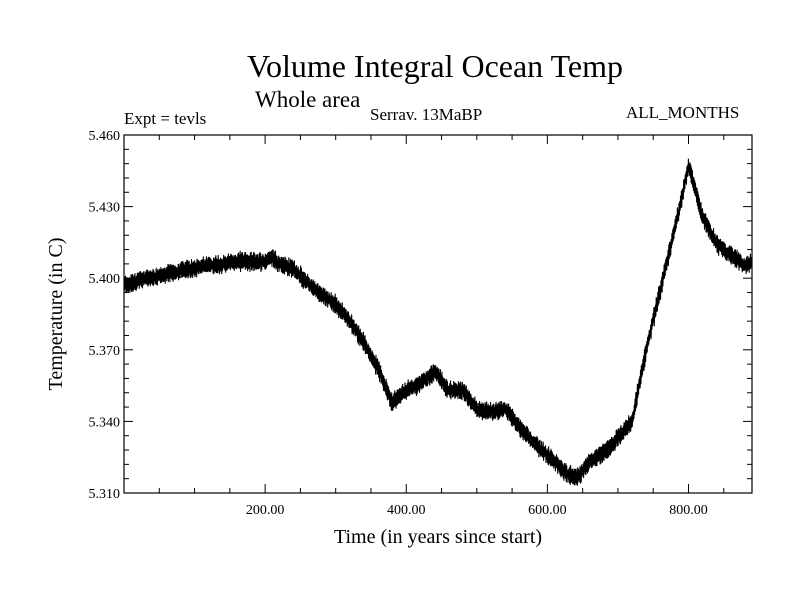 Image resolution: width=800 pixels, height=600 pixels. Describe the element at coordinates (434, 66) in the screenshot. I see `chart-title: Volume Integral Ocean Temp` at that location.